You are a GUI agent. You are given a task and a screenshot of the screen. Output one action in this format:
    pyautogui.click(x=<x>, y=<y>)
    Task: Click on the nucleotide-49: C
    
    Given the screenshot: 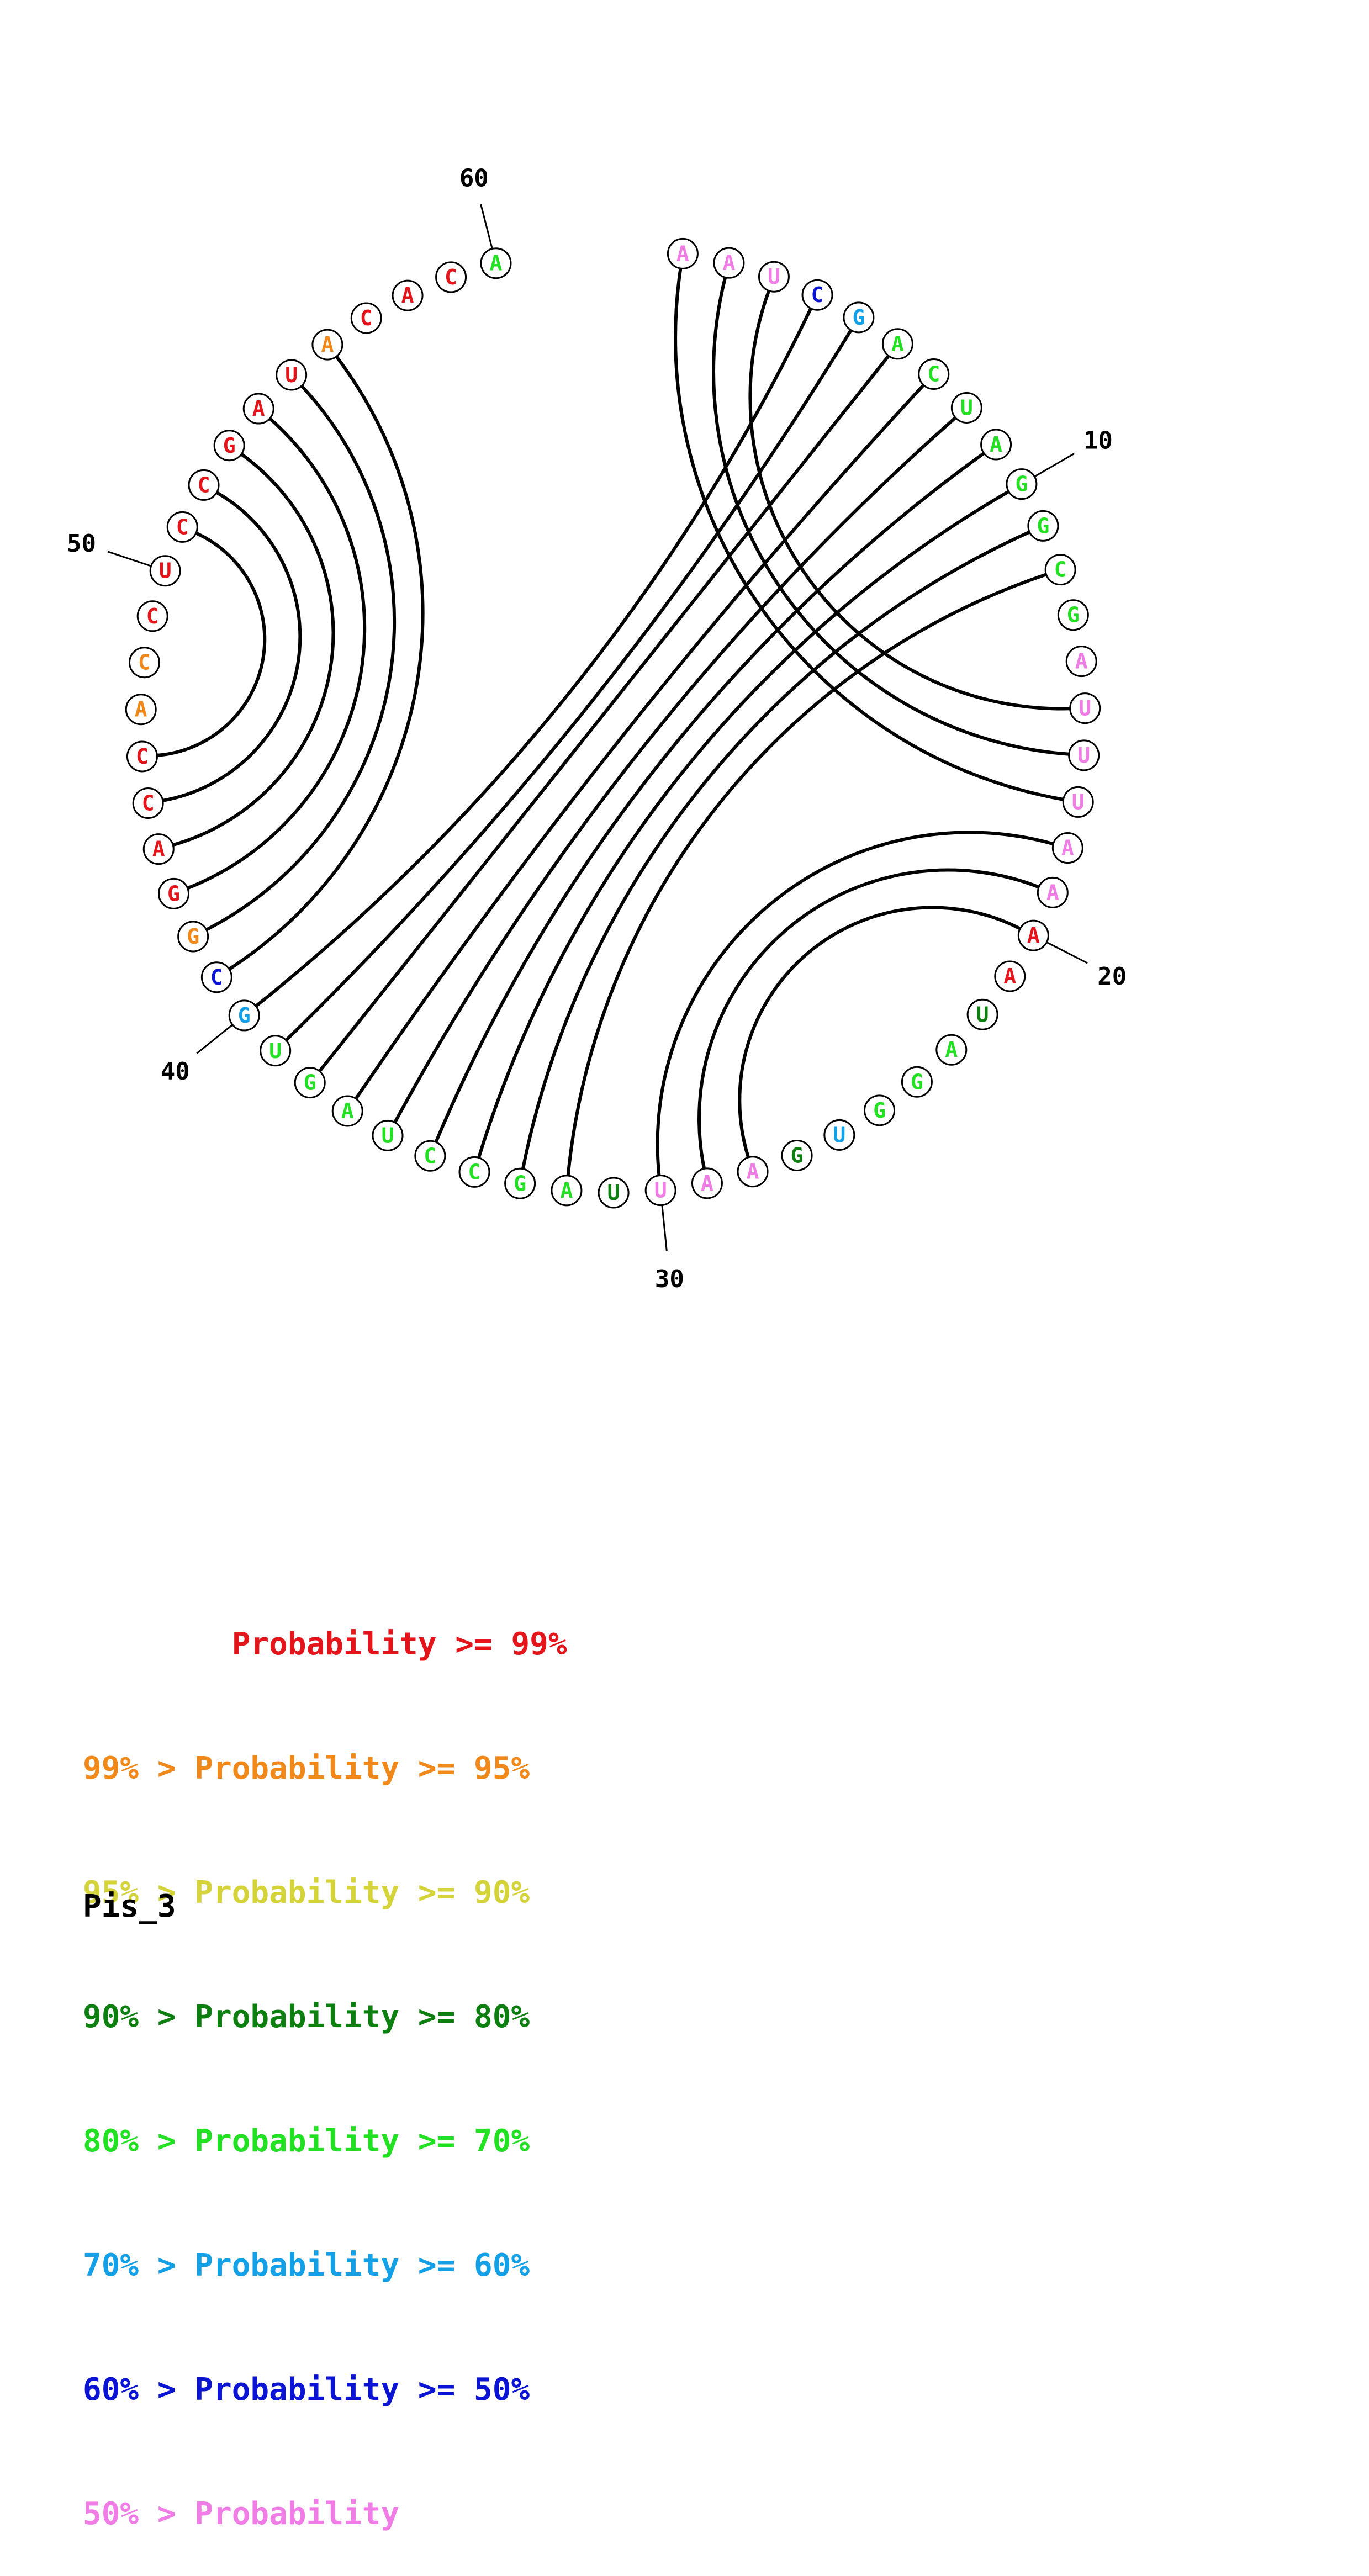 What is the action you would take?
    pyautogui.click(x=152, y=616)
    